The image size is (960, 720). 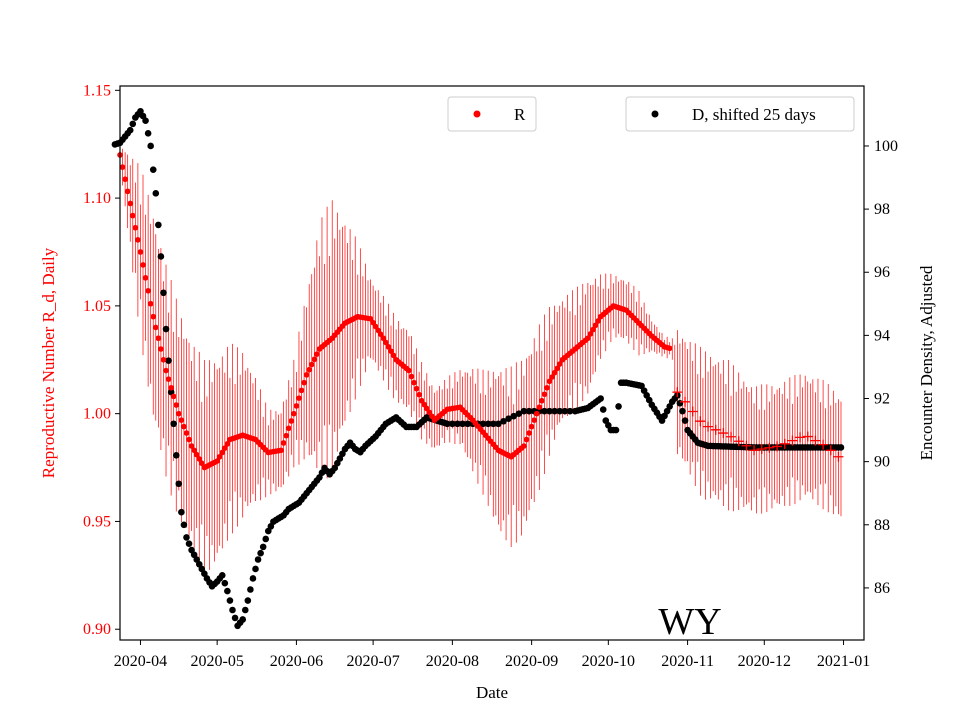 What do you see at coordinates (97, 306) in the screenshot?
I see `y-left-tick-label: 1.05` at bounding box center [97, 306].